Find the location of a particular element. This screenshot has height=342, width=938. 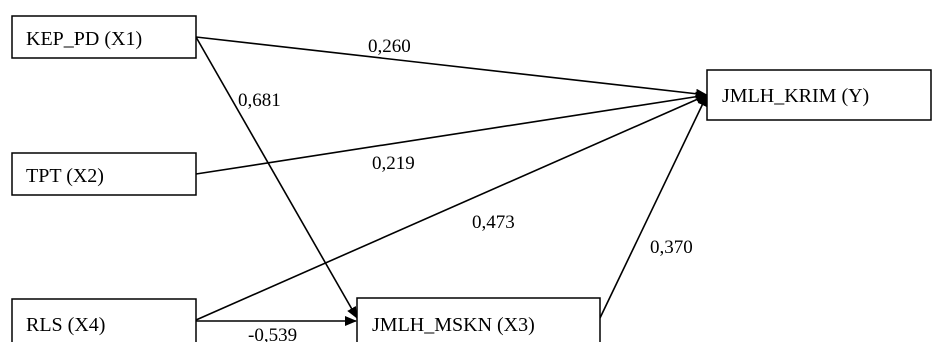

node-x2-box is located at coordinates (104, 174).